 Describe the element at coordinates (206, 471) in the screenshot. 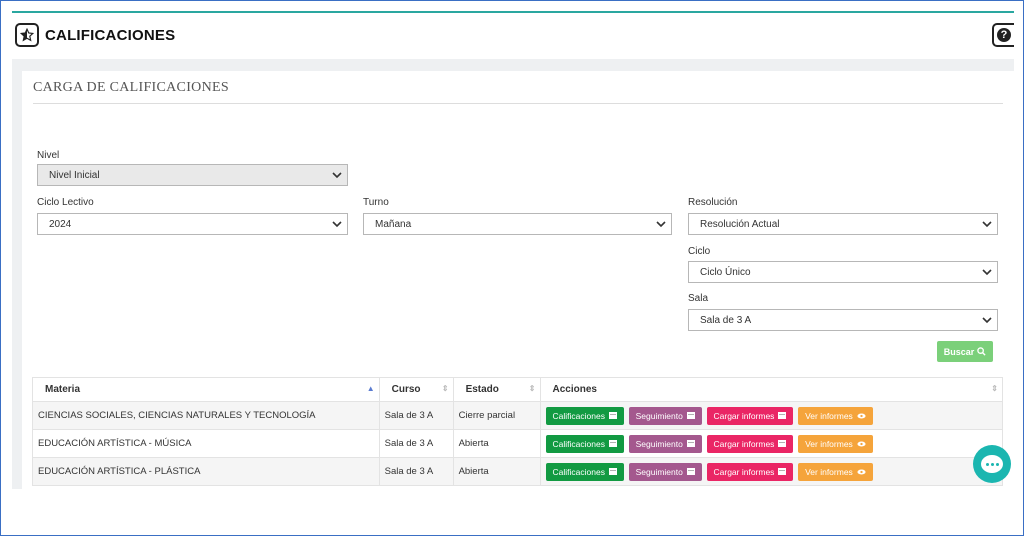

I see `cell-materia: EDUCACIÓN ARTÍSTICA - PLÁSTICA` at that location.